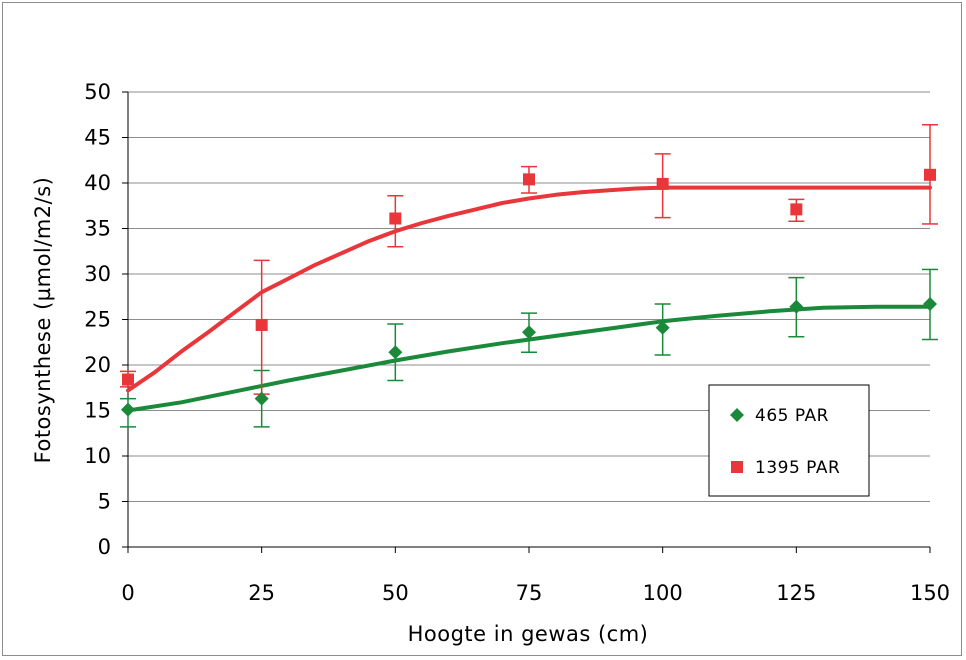  What do you see at coordinates (97, 92) in the screenshot?
I see `y-tick-label: 50` at bounding box center [97, 92].